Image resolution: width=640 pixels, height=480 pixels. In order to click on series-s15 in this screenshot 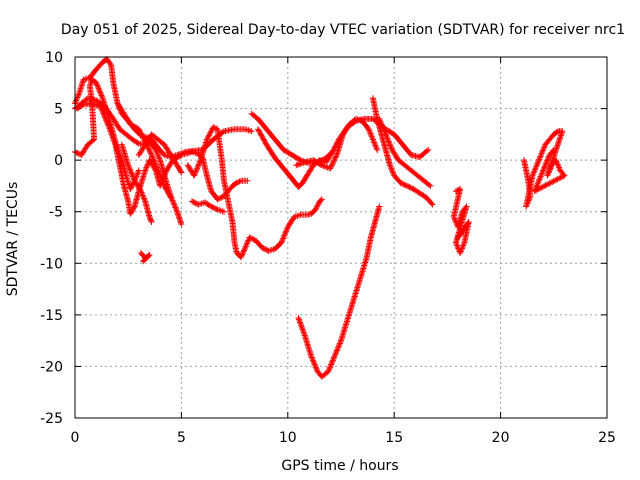, I will do `click(405, 152)`.